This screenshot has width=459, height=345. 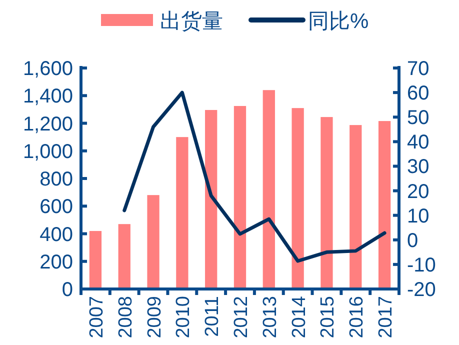 What do you see at coordinates (418, 143) in the screenshot?
I see `y2-tick-label: 40` at bounding box center [418, 143].